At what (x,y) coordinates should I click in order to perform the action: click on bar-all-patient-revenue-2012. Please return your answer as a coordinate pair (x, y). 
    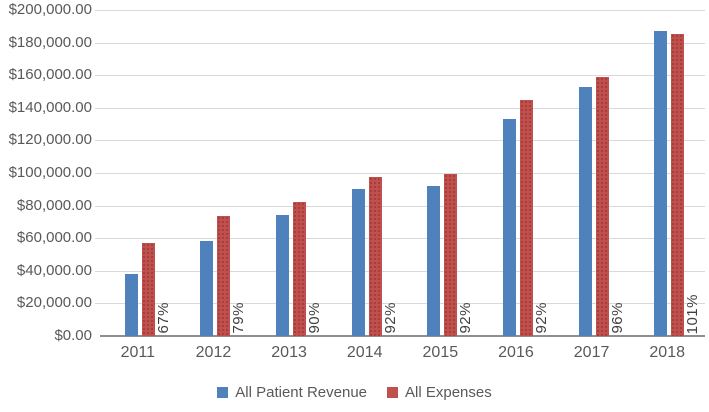
    Looking at the image, I should click on (207, 288).